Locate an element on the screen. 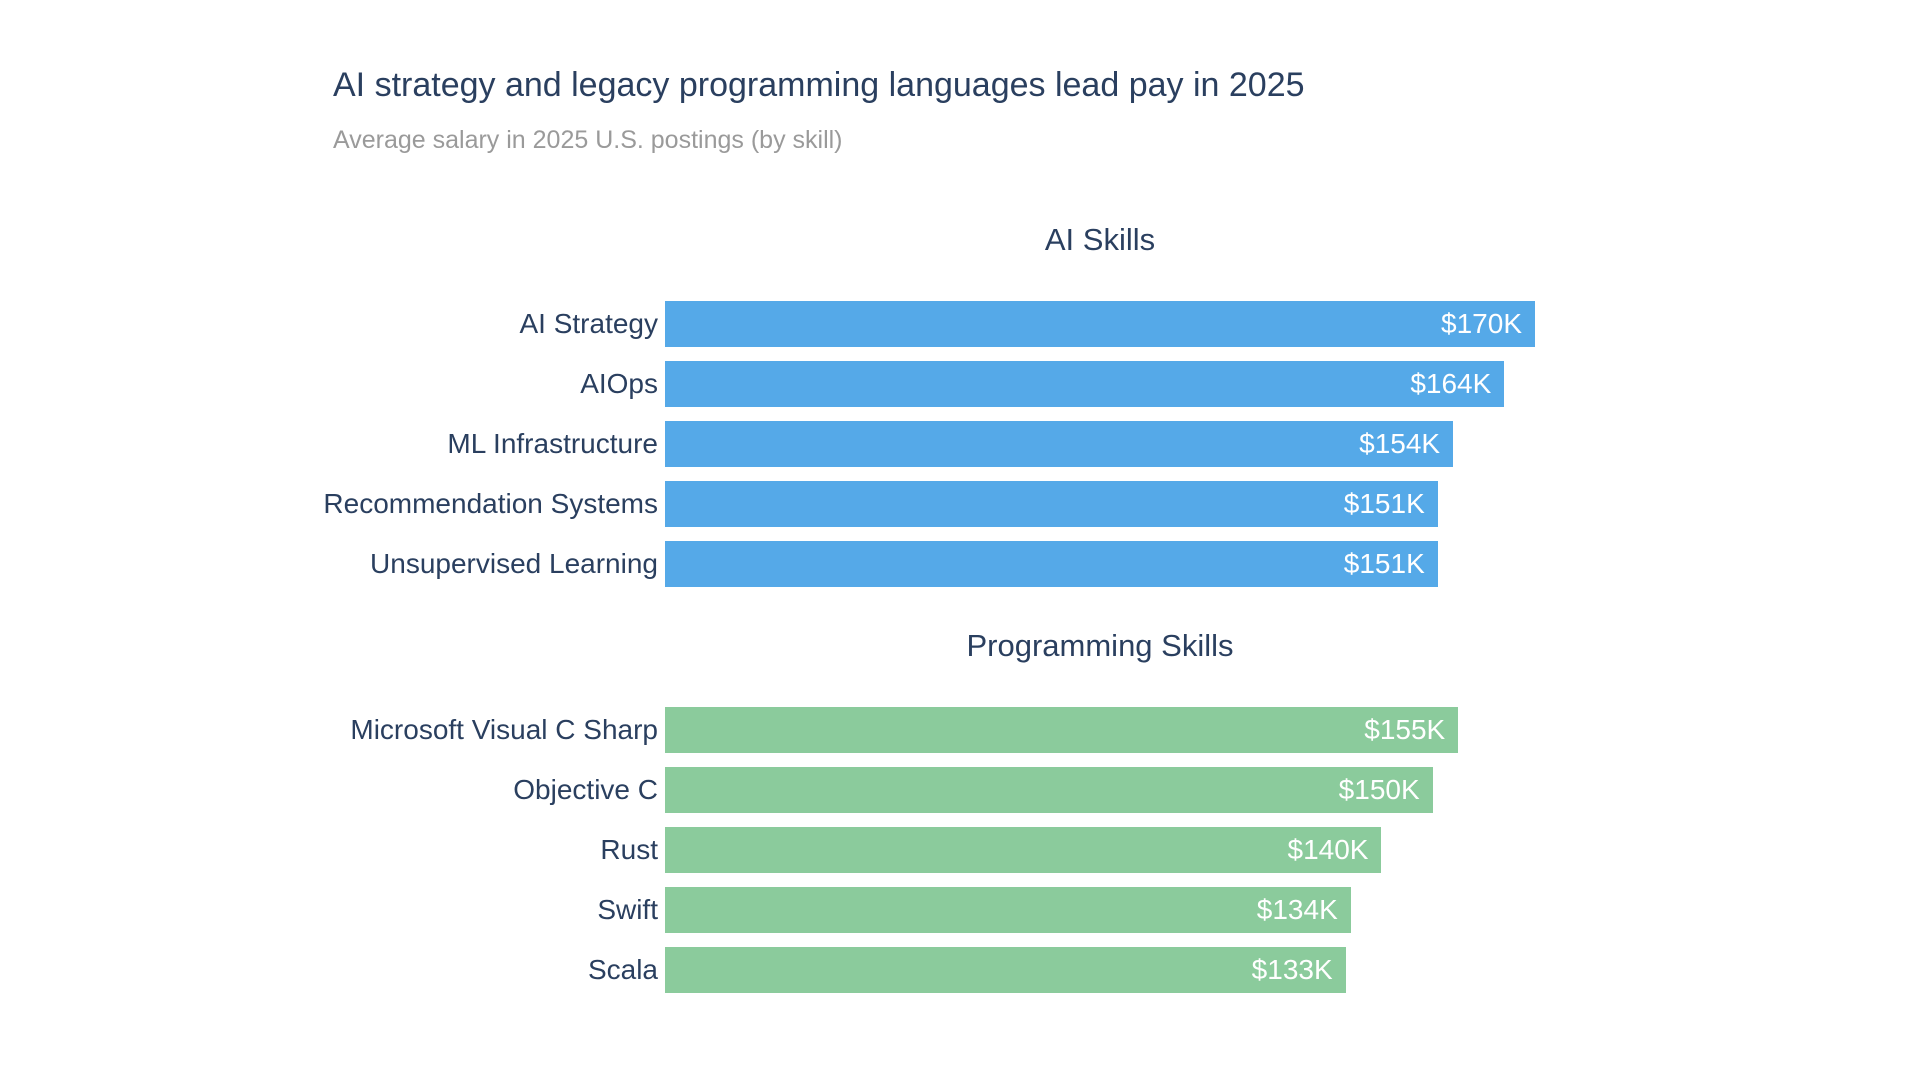  group-header: AI Skills is located at coordinates (1100, 239).